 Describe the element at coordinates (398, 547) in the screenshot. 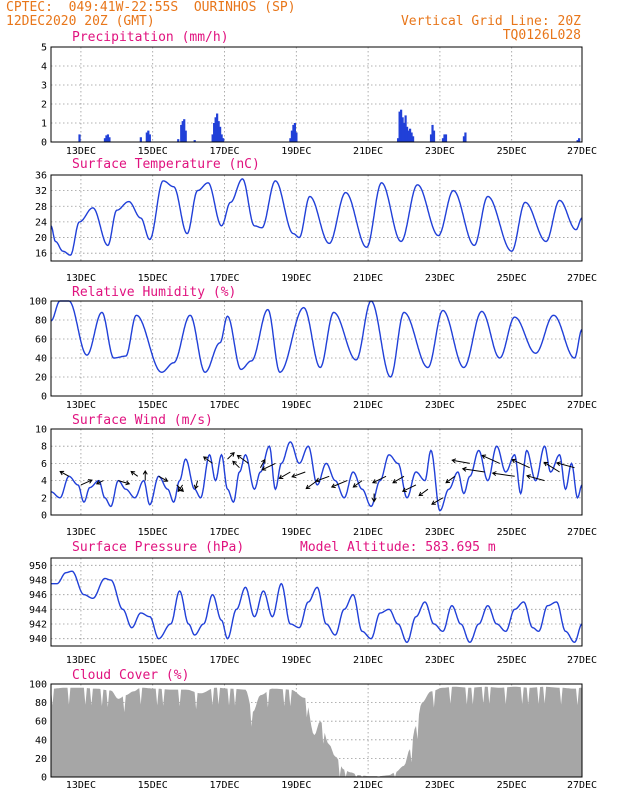

I see `panel-annotation: Model Altitude: 583.695 m` at that location.